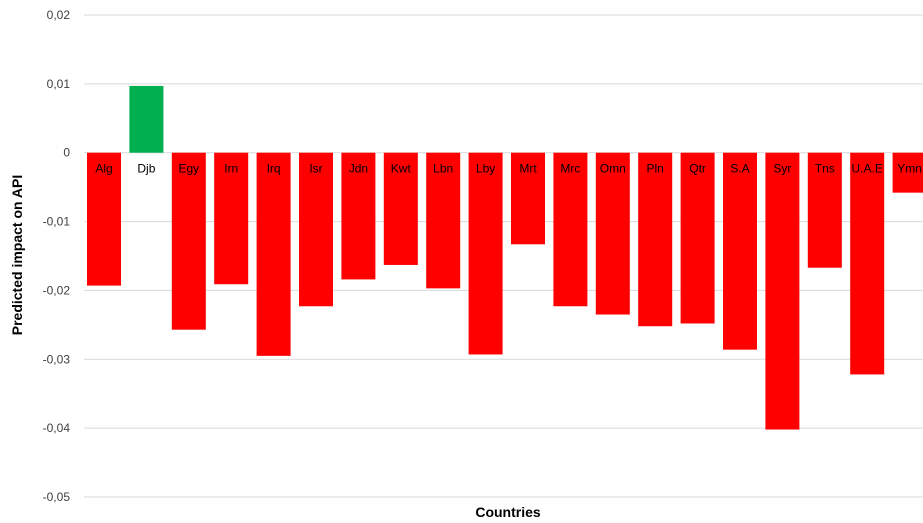 The height and width of the screenshot is (523, 923). Describe the element at coordinates (59, 84) in the screenshot. I see `y-tick-label: 0,01` at that location.